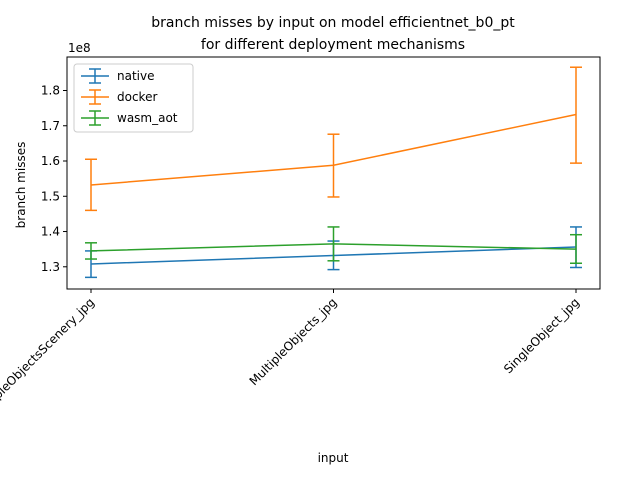 The height and width of the screenshot is (480, 640). I want to click on x-tick-label: SingleObject_jpg, so click(541, 335).